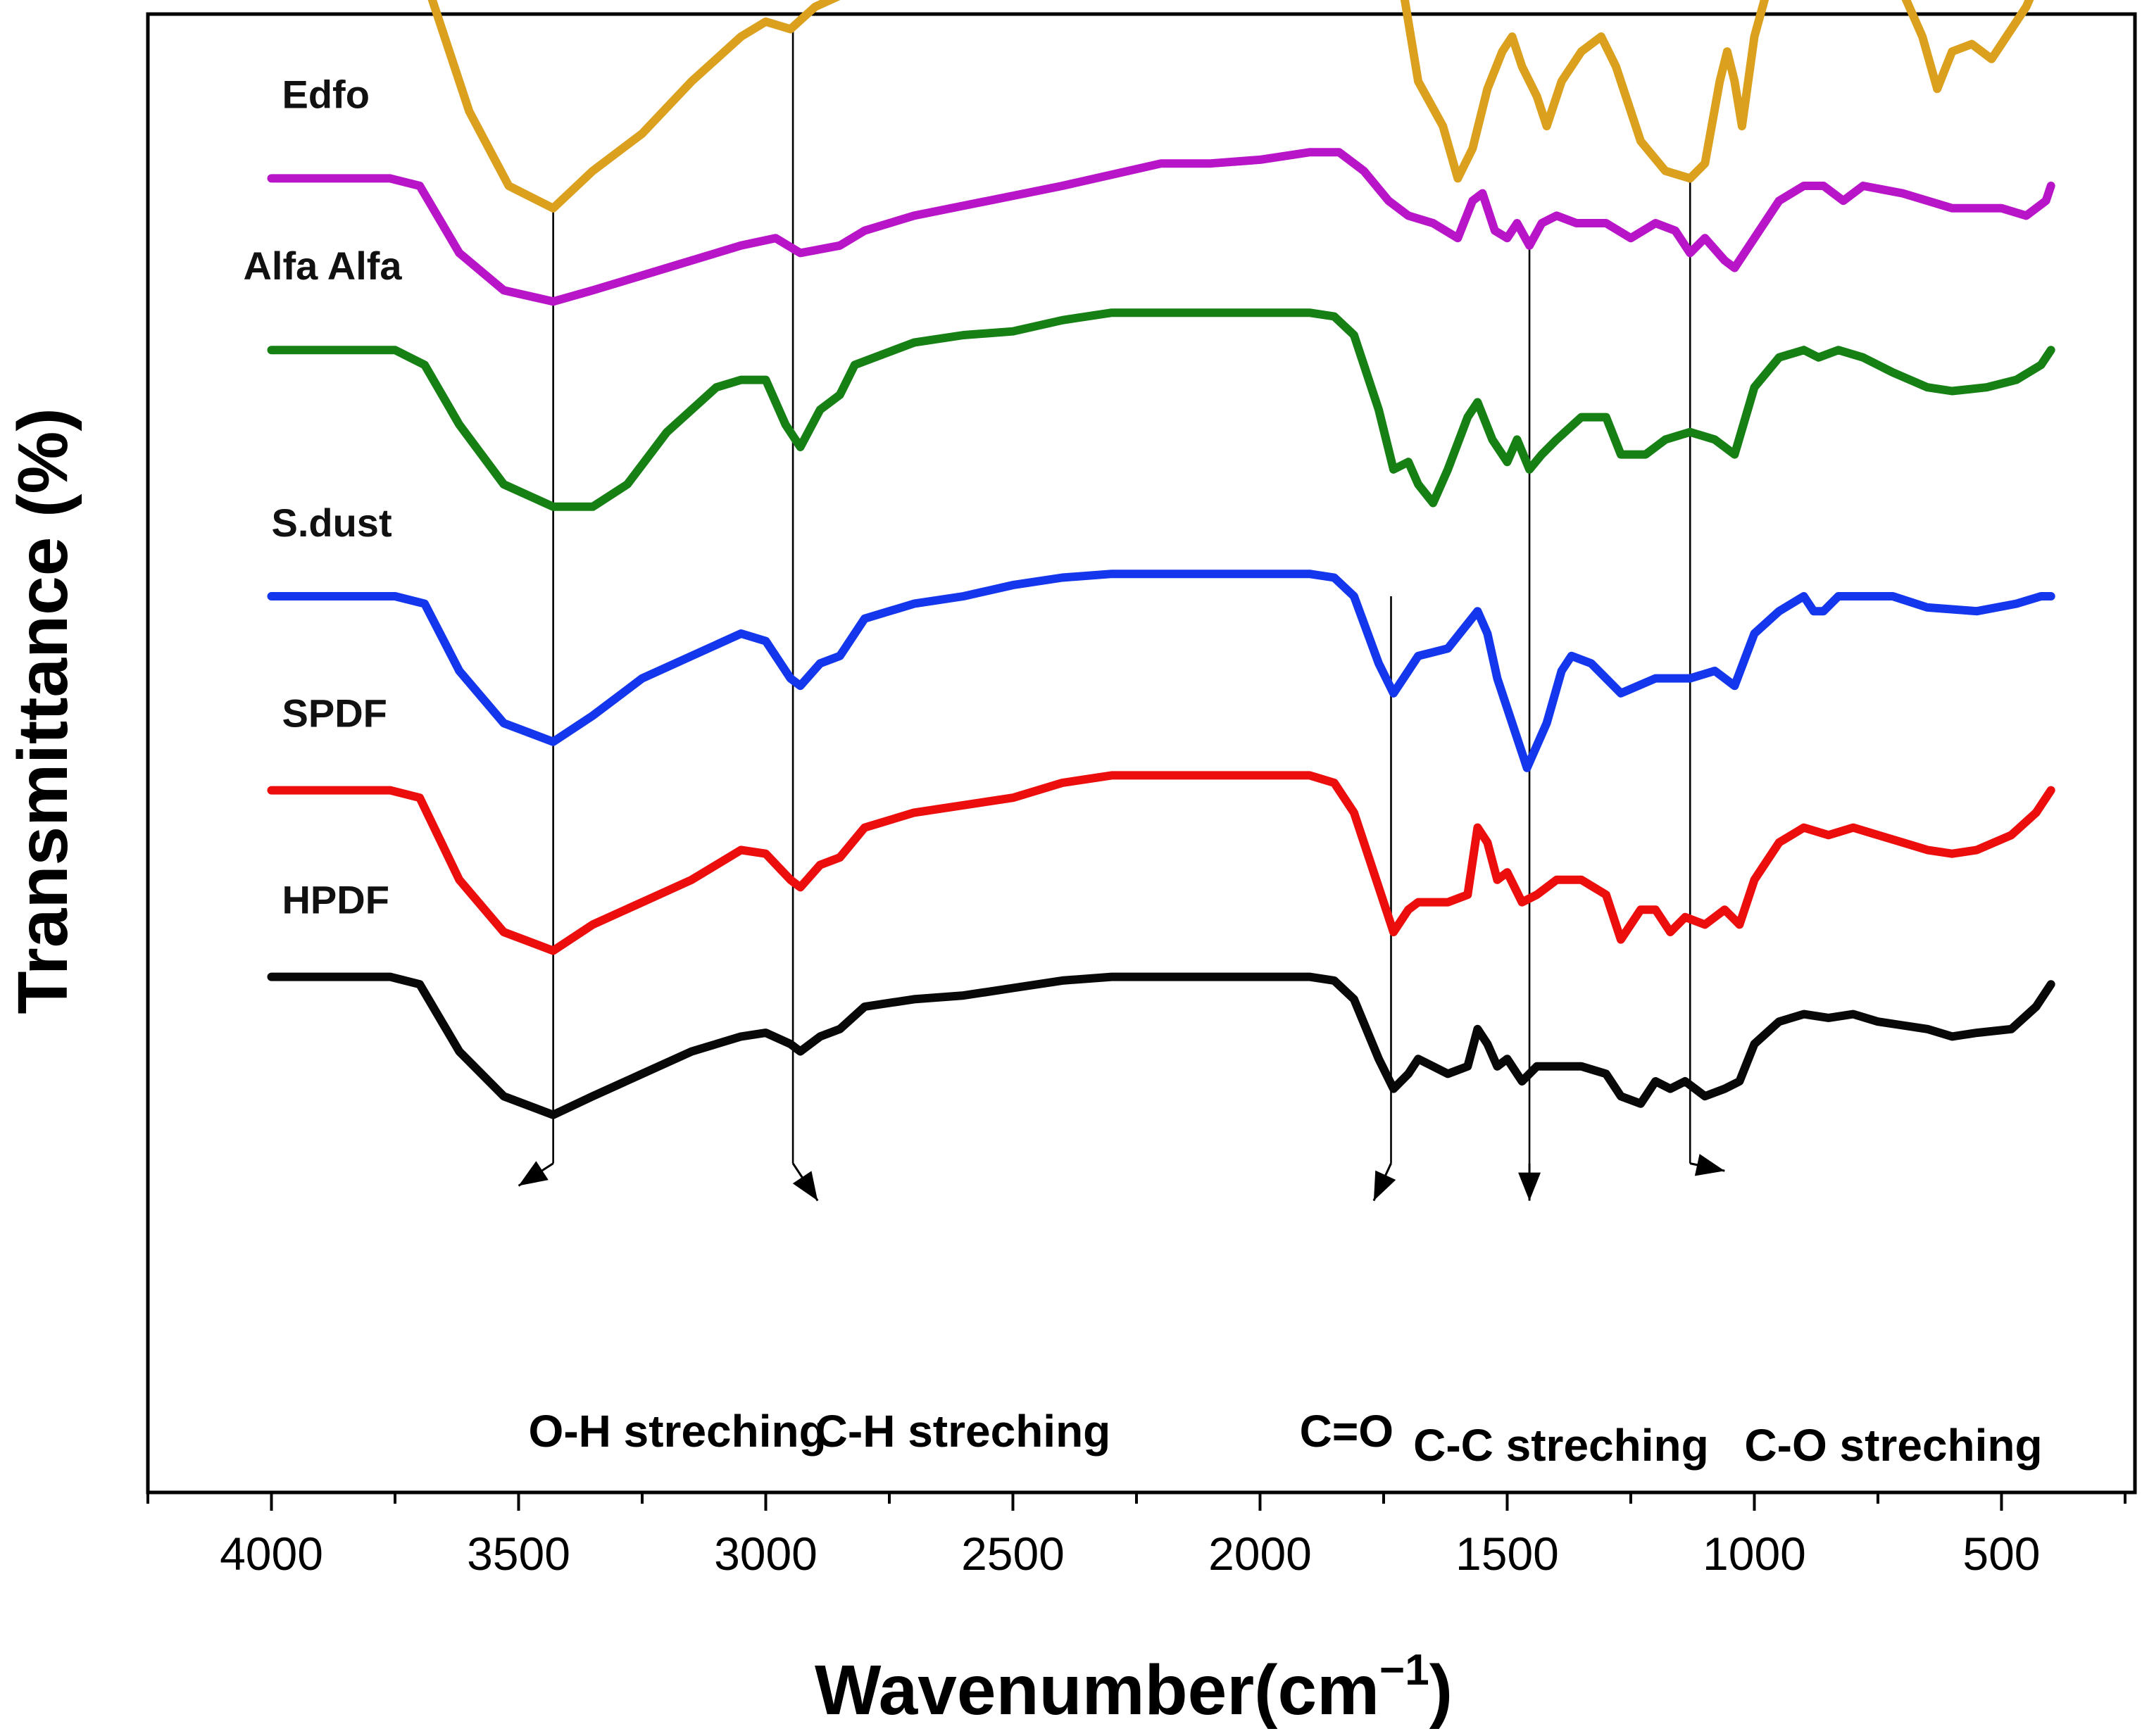 The image size is (2142, 1736). Describe the element at coordinates (1710, 1165) in the screenshot. I see `annotation-4-arrow-head` at that location.